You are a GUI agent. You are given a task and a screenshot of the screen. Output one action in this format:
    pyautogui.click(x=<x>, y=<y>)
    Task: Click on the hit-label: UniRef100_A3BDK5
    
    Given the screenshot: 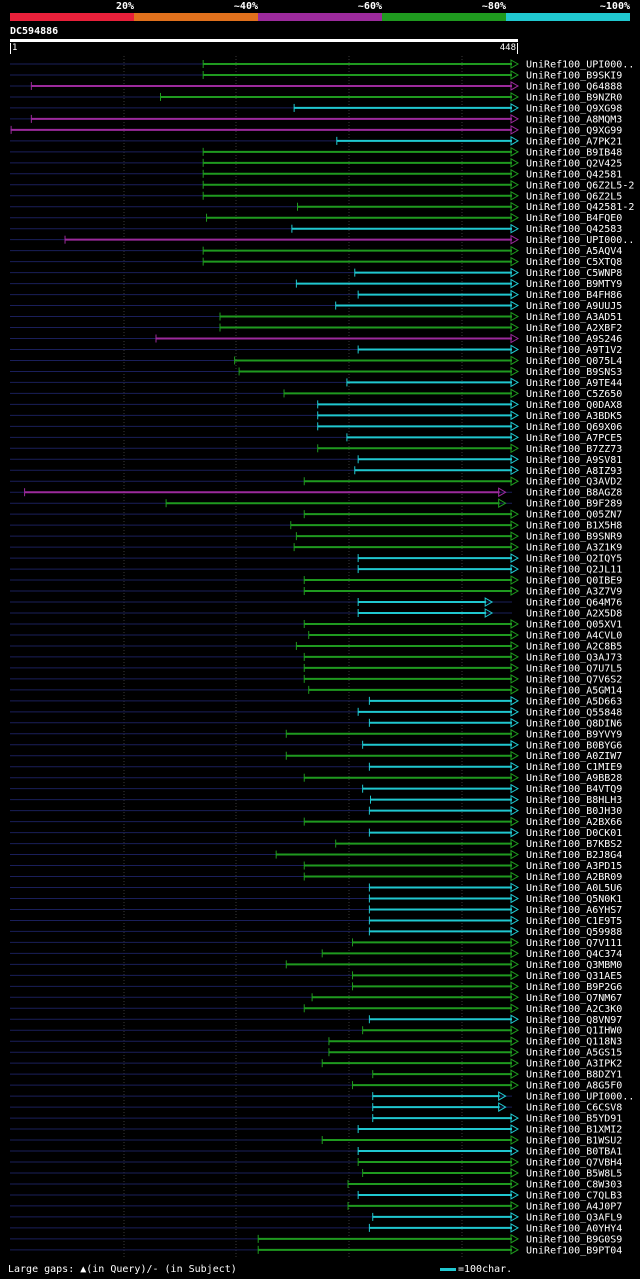 What is the action you would take?
    pyautogui.click(x=574, y=416)
    